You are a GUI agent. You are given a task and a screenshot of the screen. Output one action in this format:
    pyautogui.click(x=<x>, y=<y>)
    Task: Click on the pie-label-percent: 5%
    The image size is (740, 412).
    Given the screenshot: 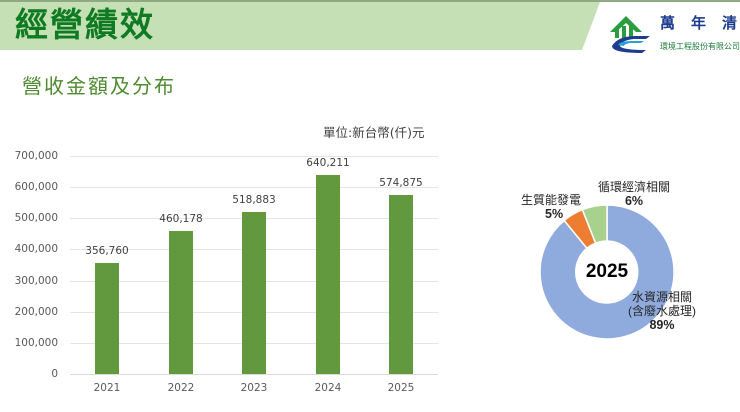 What is the action you would take?
    pyautogui.click(x=554, y=214)
    